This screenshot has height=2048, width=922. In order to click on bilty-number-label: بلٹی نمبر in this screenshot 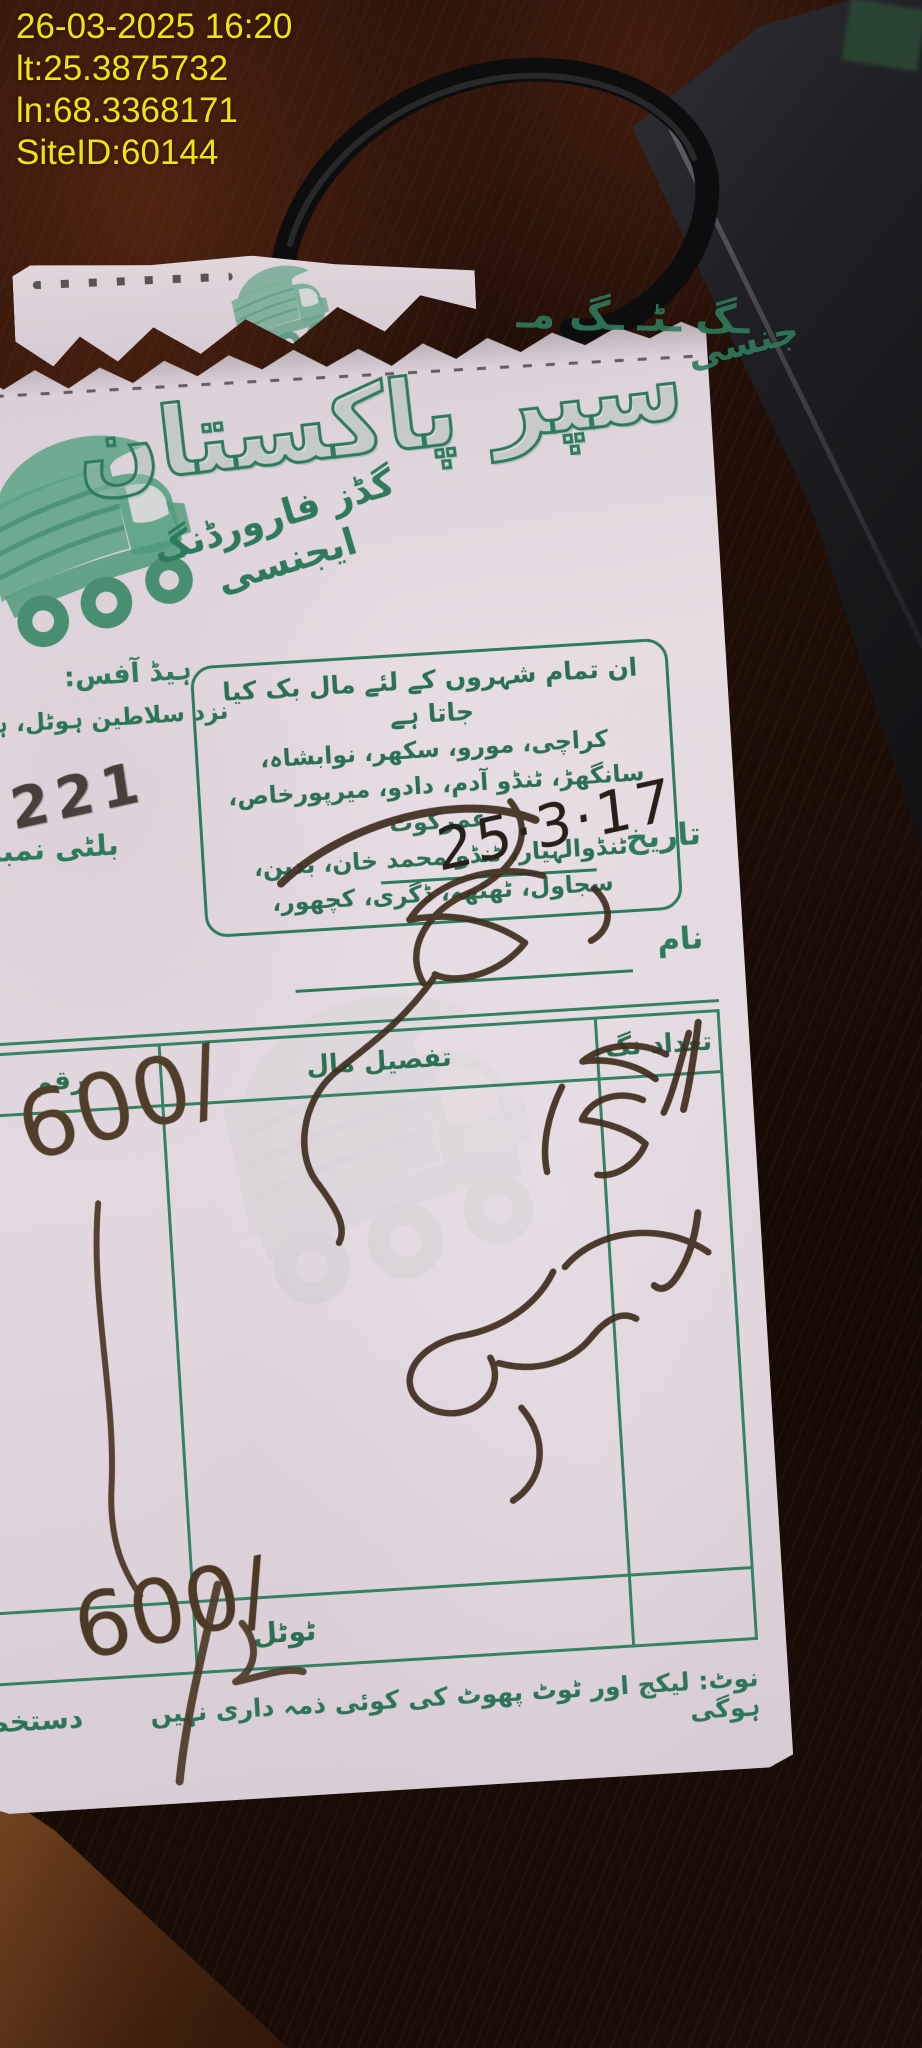, I will do `click(60, 848)`.